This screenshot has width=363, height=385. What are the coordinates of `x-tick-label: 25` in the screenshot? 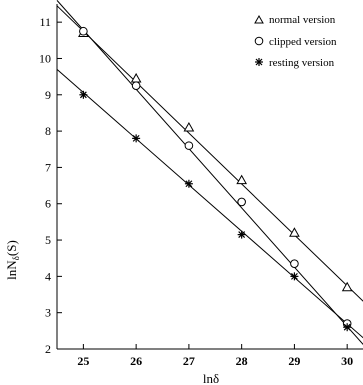 It's located at (83, 361).